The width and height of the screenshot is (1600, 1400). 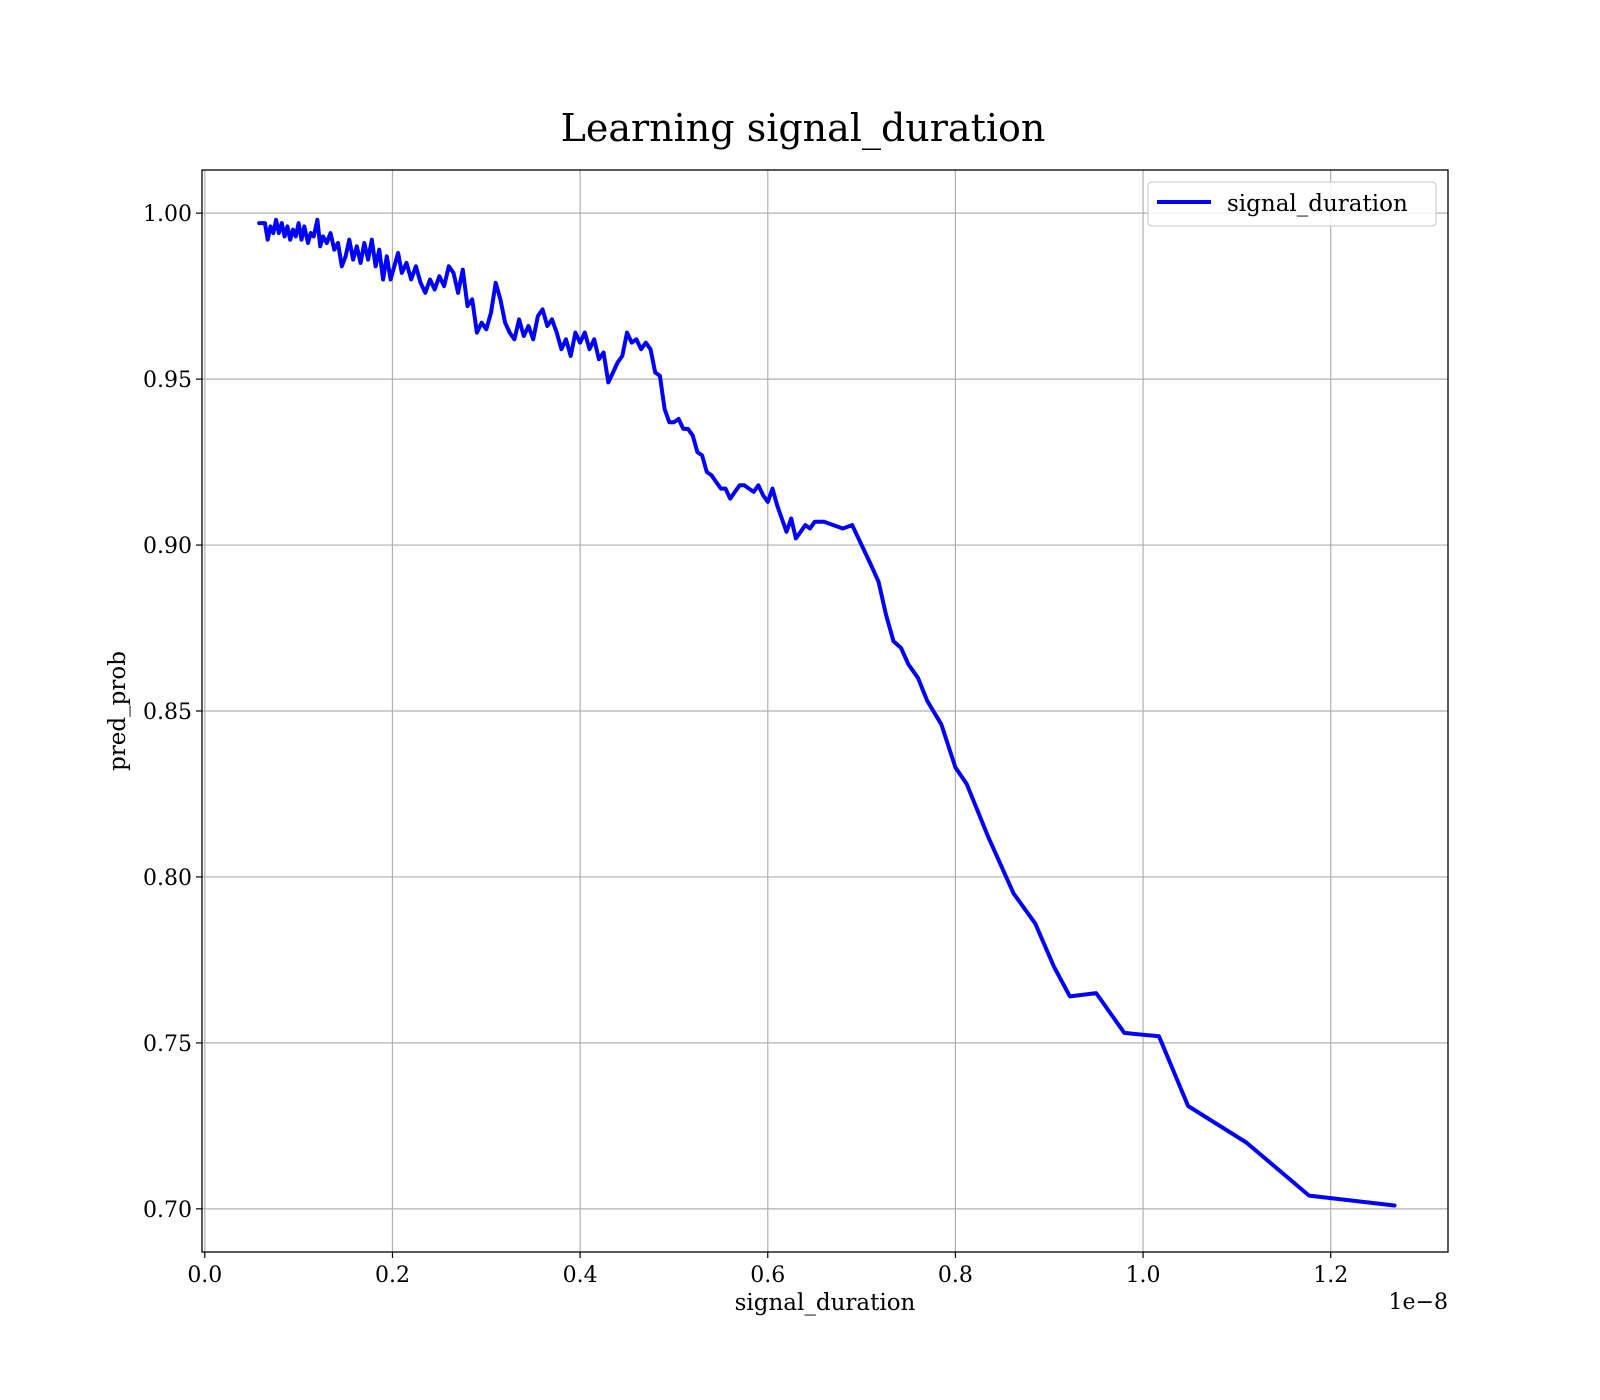 What do you see at coordinates (580, 1275) in the screenshot?
I see `x-tick-label: 0.4` at bounding box center [580, 1275].